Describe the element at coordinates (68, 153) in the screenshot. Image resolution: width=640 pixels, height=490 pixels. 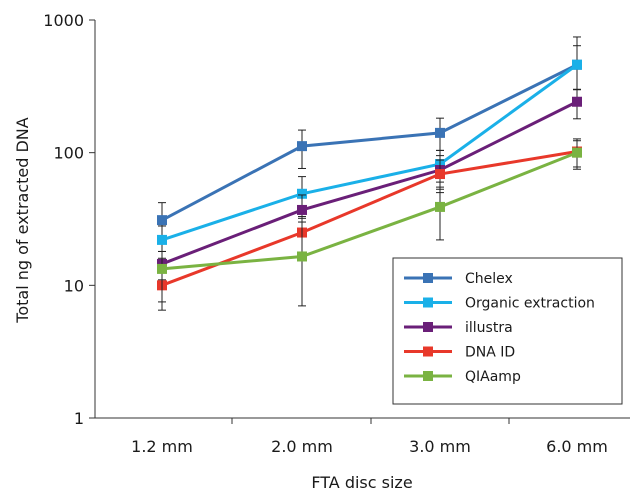
I see `y-tick-label: 100` at that location.